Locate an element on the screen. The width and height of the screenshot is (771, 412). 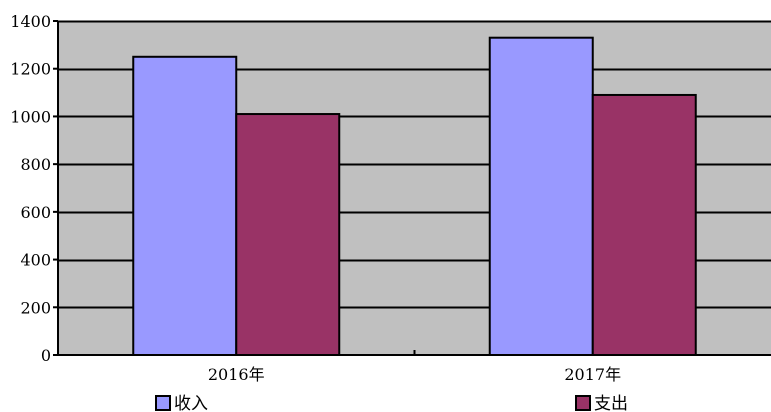
y-tick-label: 400 is located at coordinates (35, 260).